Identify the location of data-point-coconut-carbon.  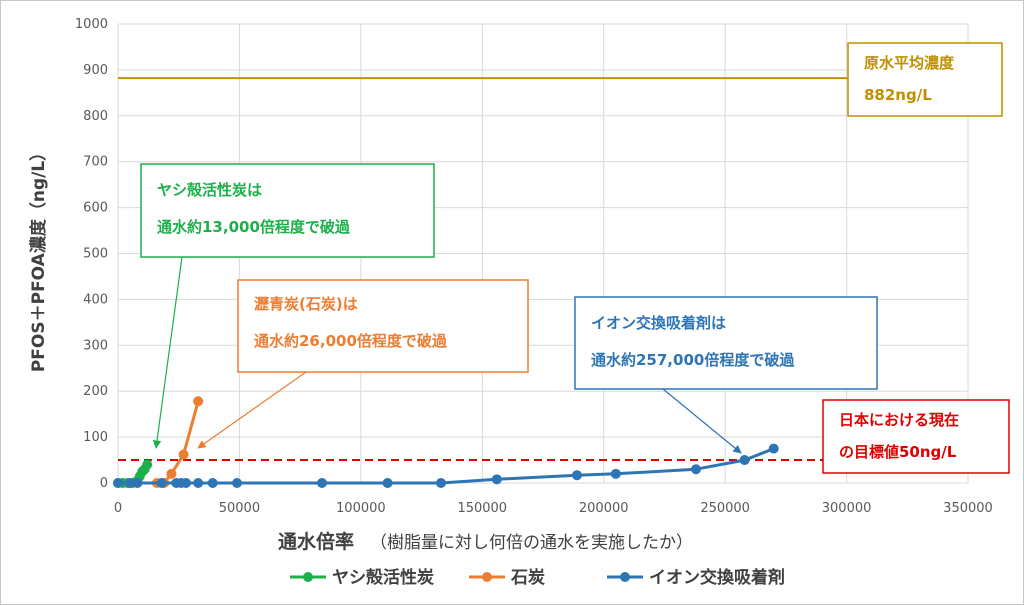
(147, 464).